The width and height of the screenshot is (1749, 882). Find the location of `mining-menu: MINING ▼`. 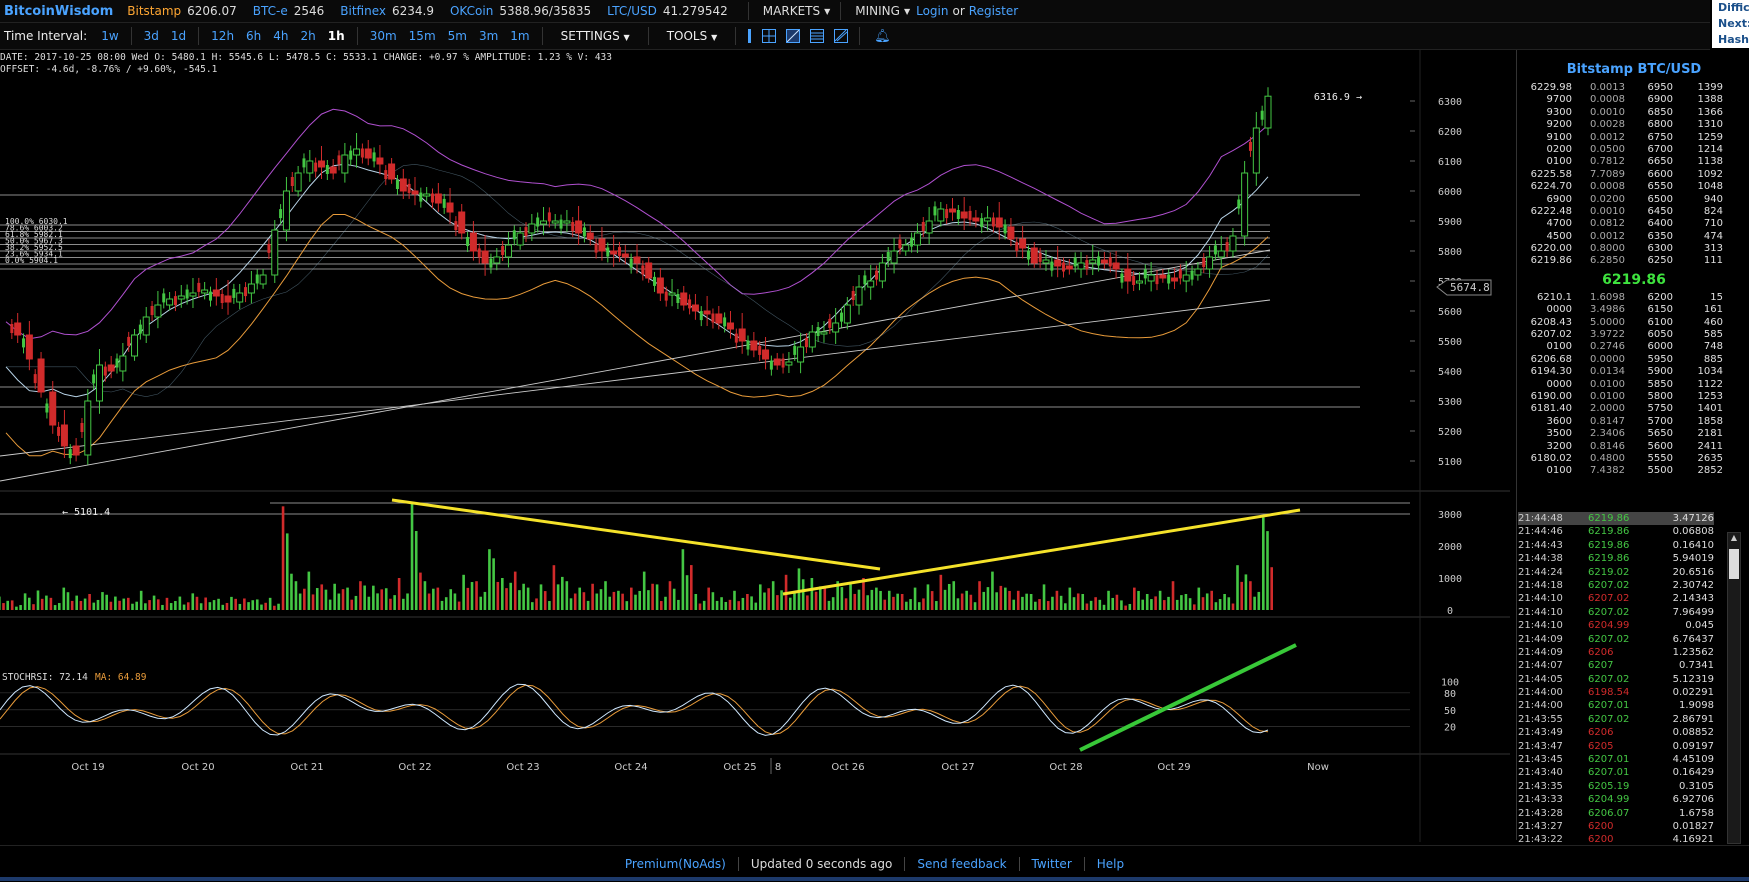

mining-menu: MINING ▼ is located at coordinates (882, 11).